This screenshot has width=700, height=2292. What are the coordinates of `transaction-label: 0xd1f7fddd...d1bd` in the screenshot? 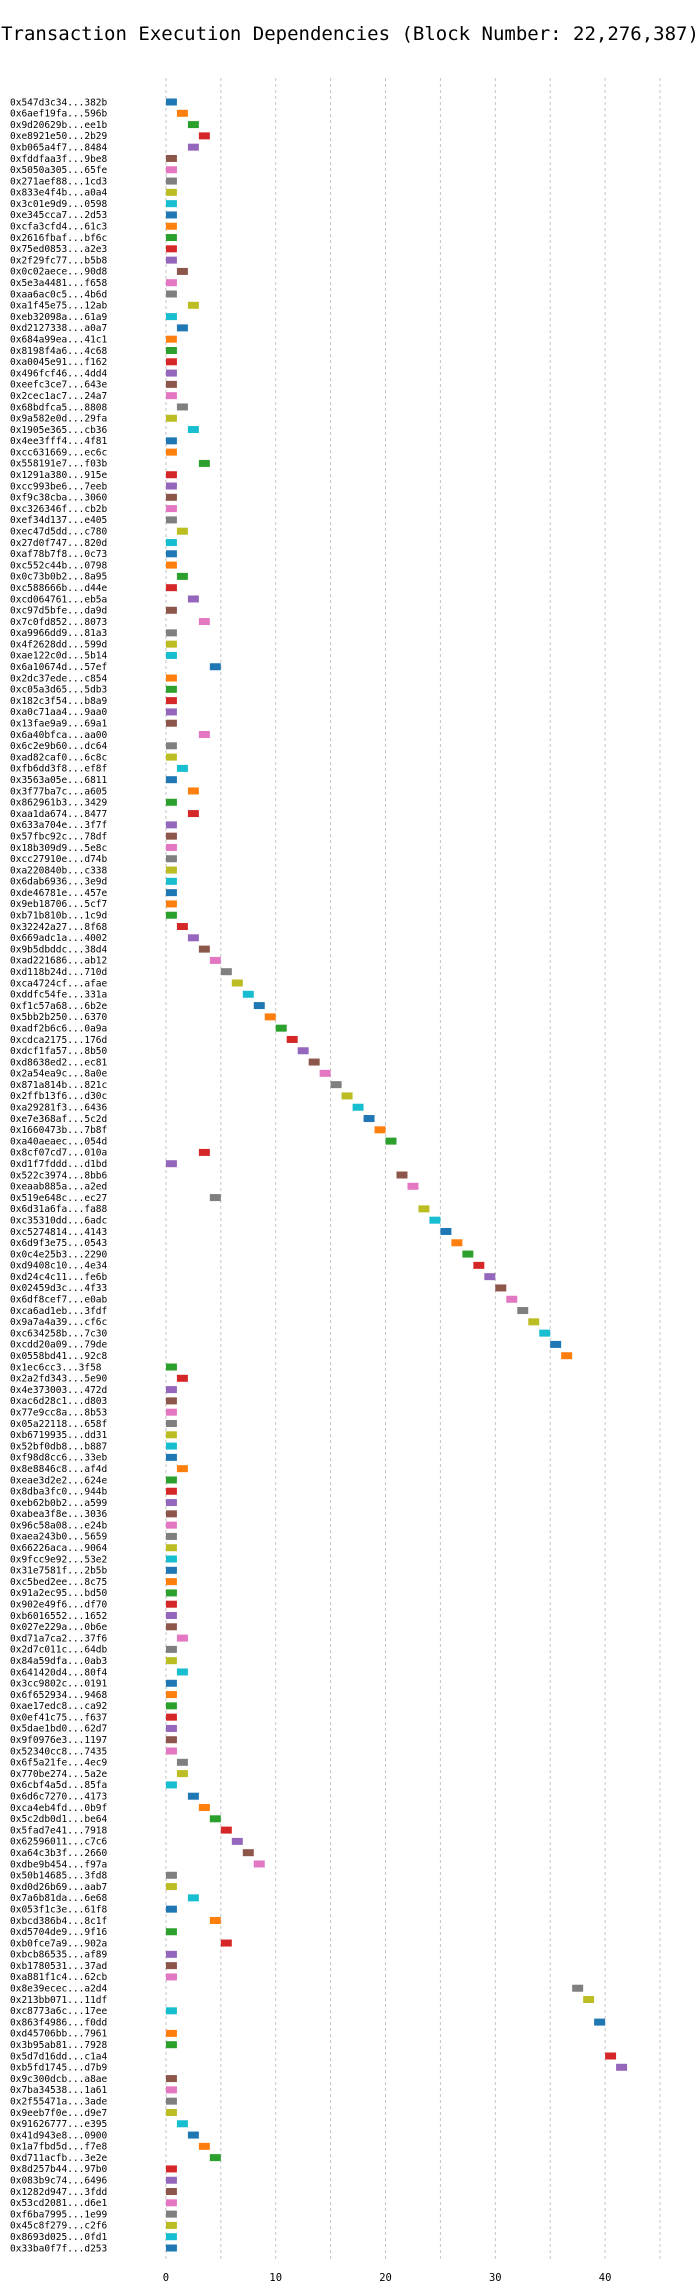 It's located at (58, 1164).